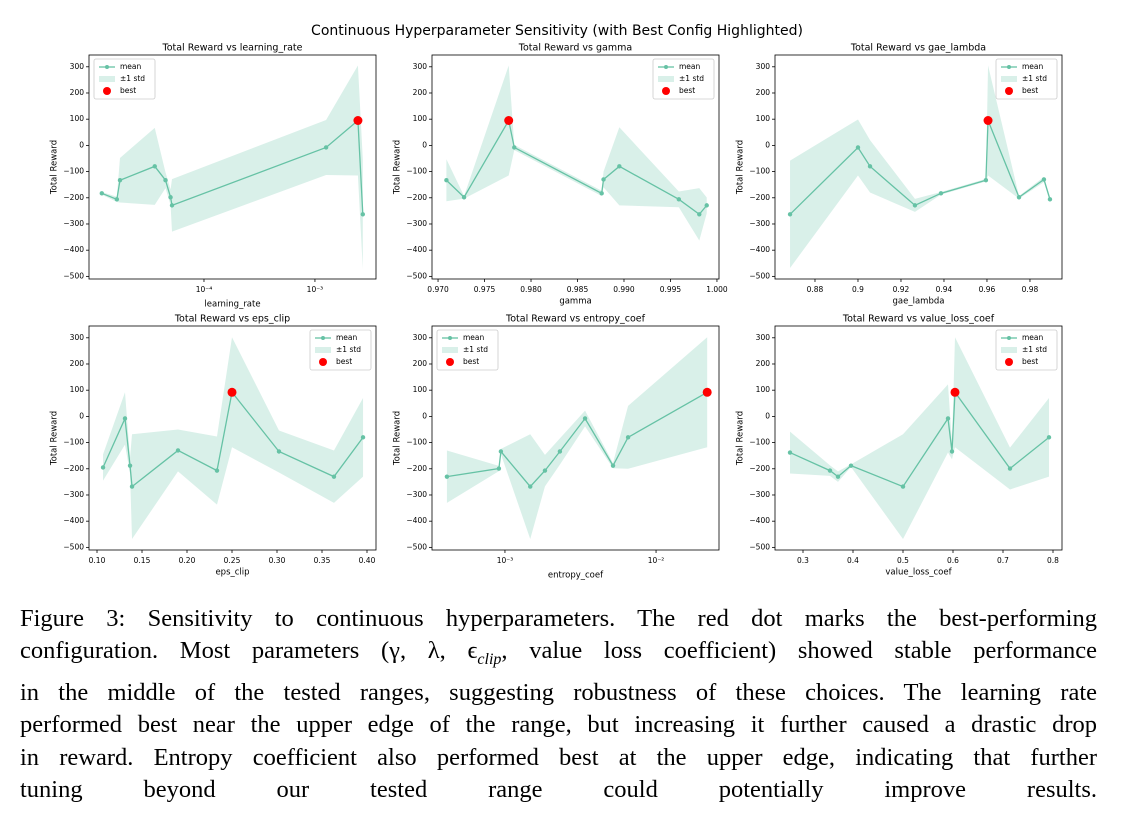  Describe the element at coordinates (717, 289) in the screenshot. I see `x-tick-label: 1.000` at that location.